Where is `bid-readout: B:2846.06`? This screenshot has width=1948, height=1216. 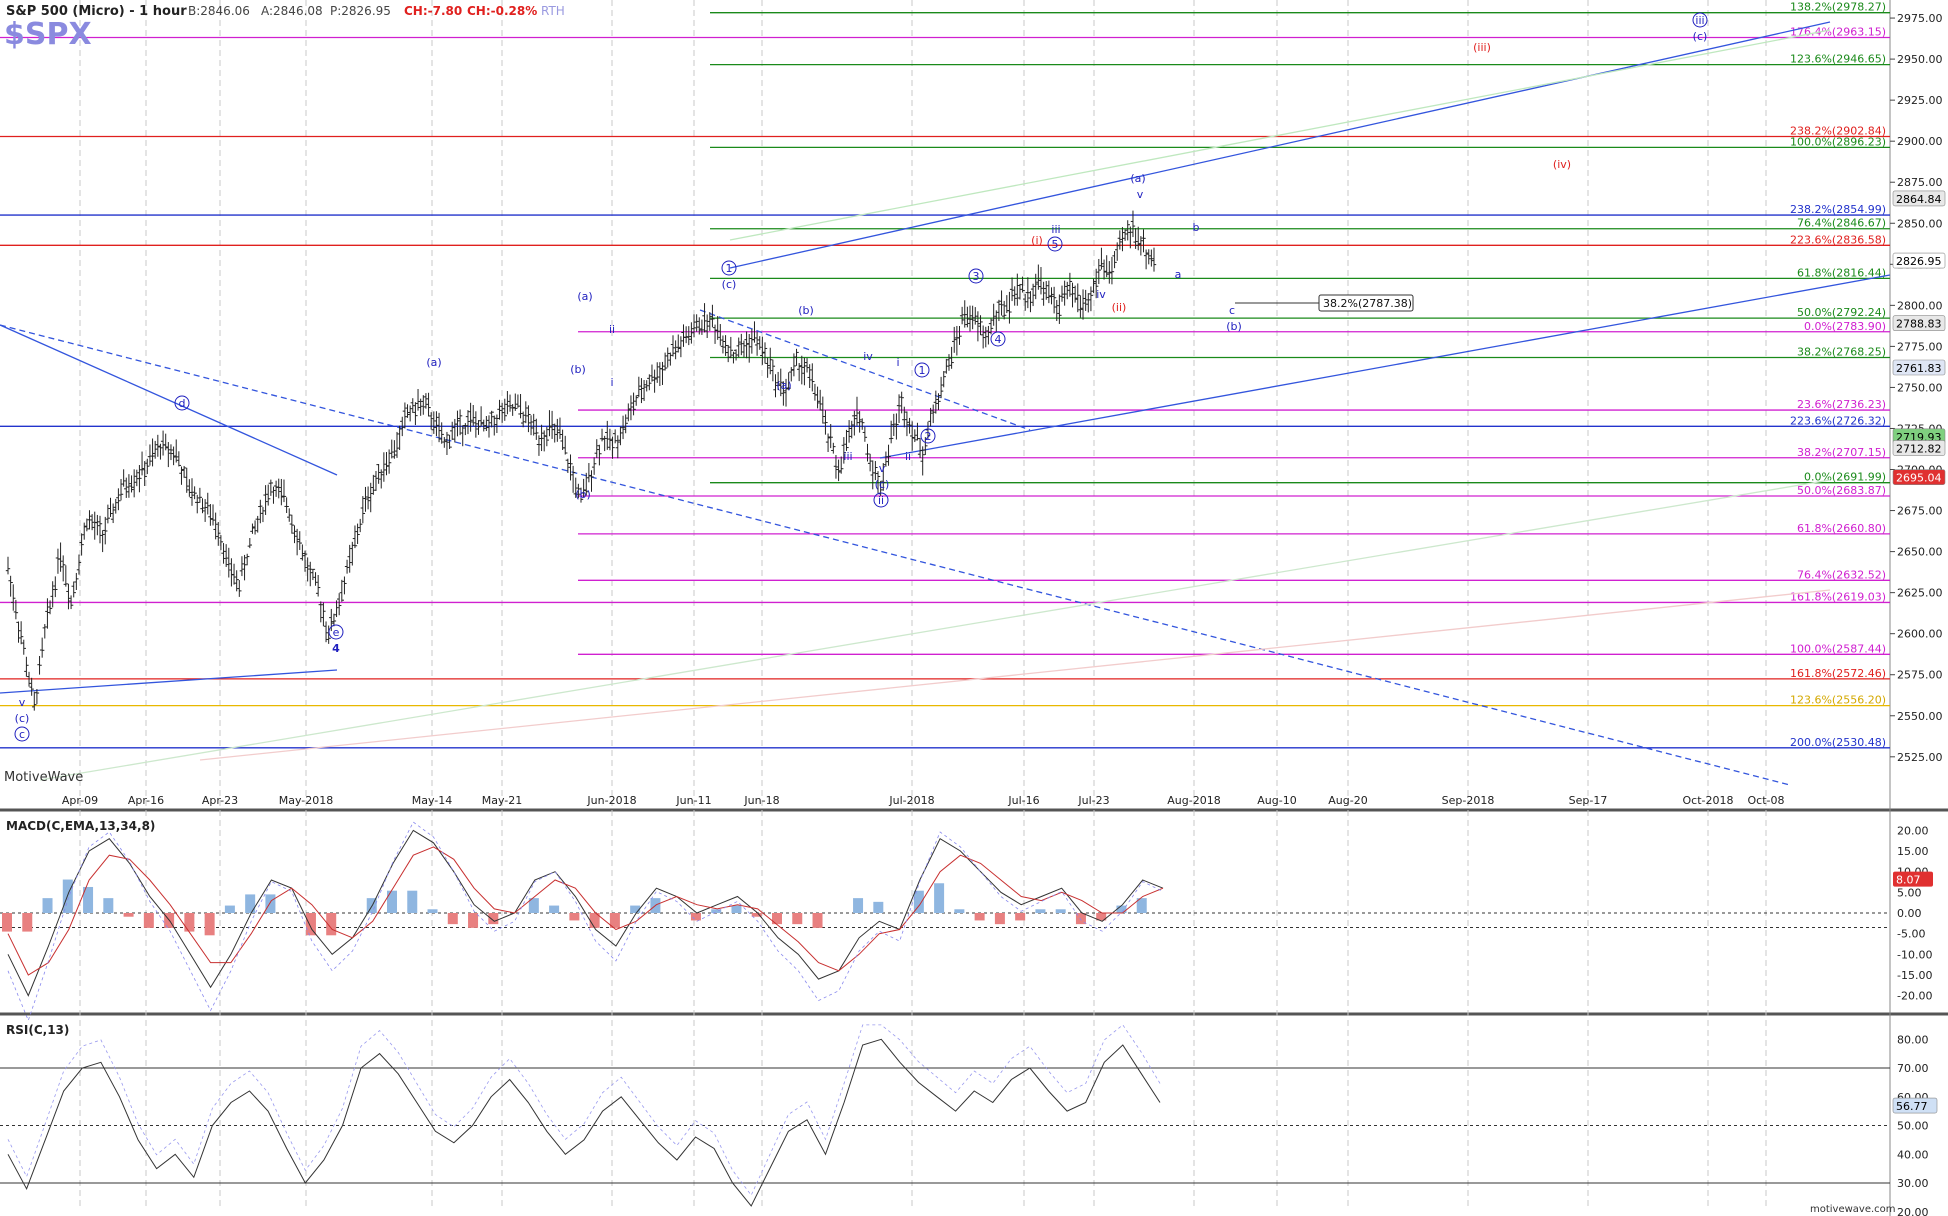
bid-readout: B:2846.06 is located at coordinates (219, 11).